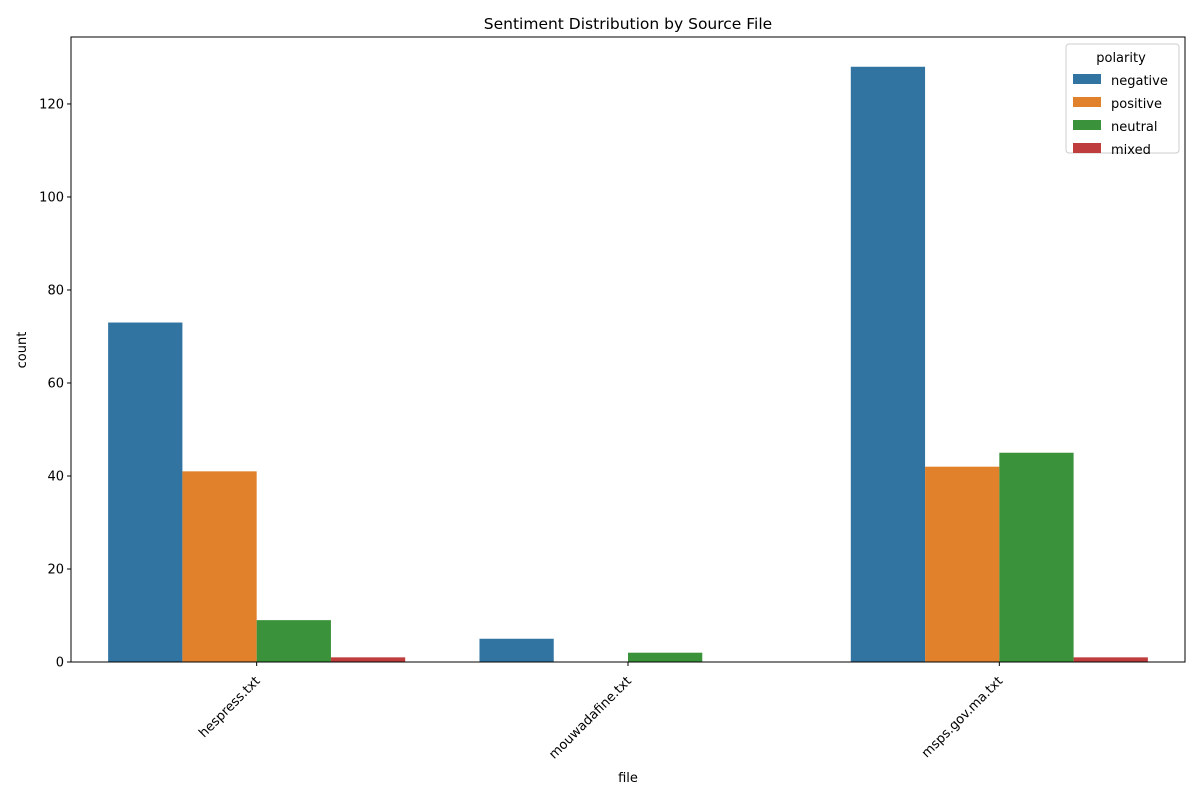 Image resolution: width=1200 pixels, height=800 pixels. Describe the element at coordinates (51, 197) in the screenshot. I see `y-tick-label: 100` at that location.